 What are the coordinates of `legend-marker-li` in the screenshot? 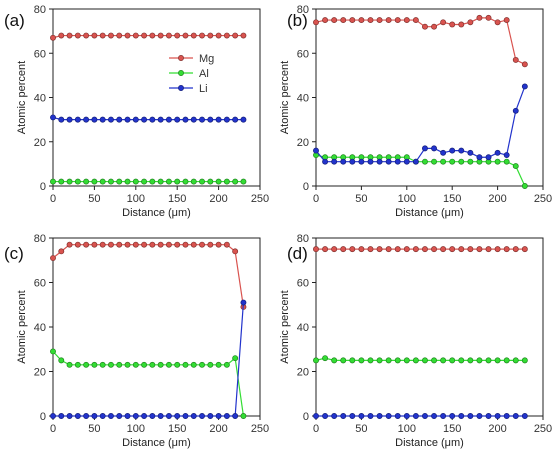 It's located at (181, 88).